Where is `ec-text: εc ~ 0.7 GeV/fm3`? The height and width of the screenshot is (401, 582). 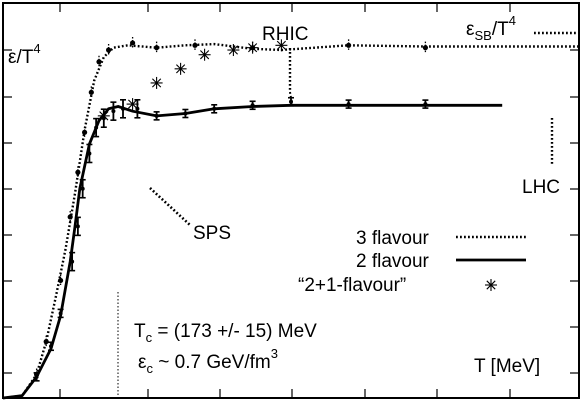 ec-text: εc ~ 0.7 GeV/fm3 is located at coordinates (208, 361).